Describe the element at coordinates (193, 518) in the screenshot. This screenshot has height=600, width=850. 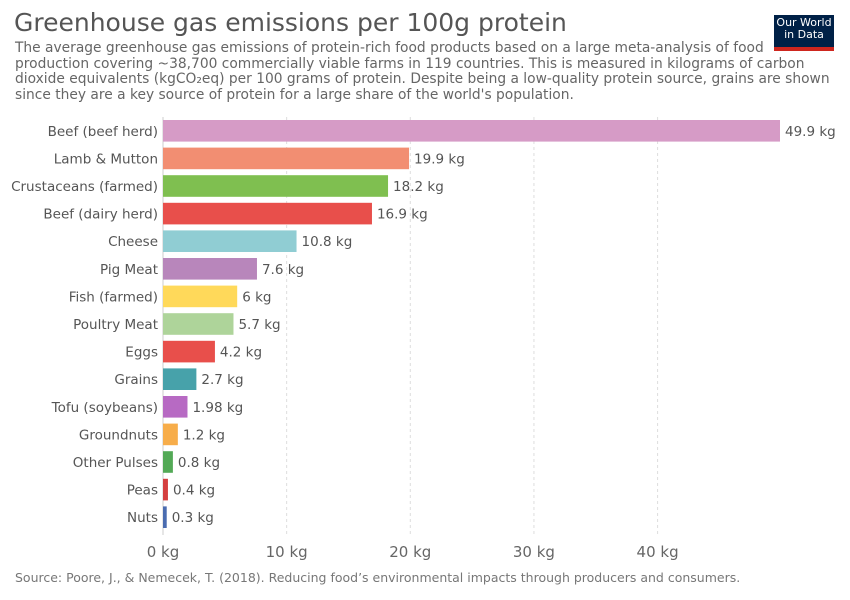
I see `value-label: 0.3 kg` at that location.